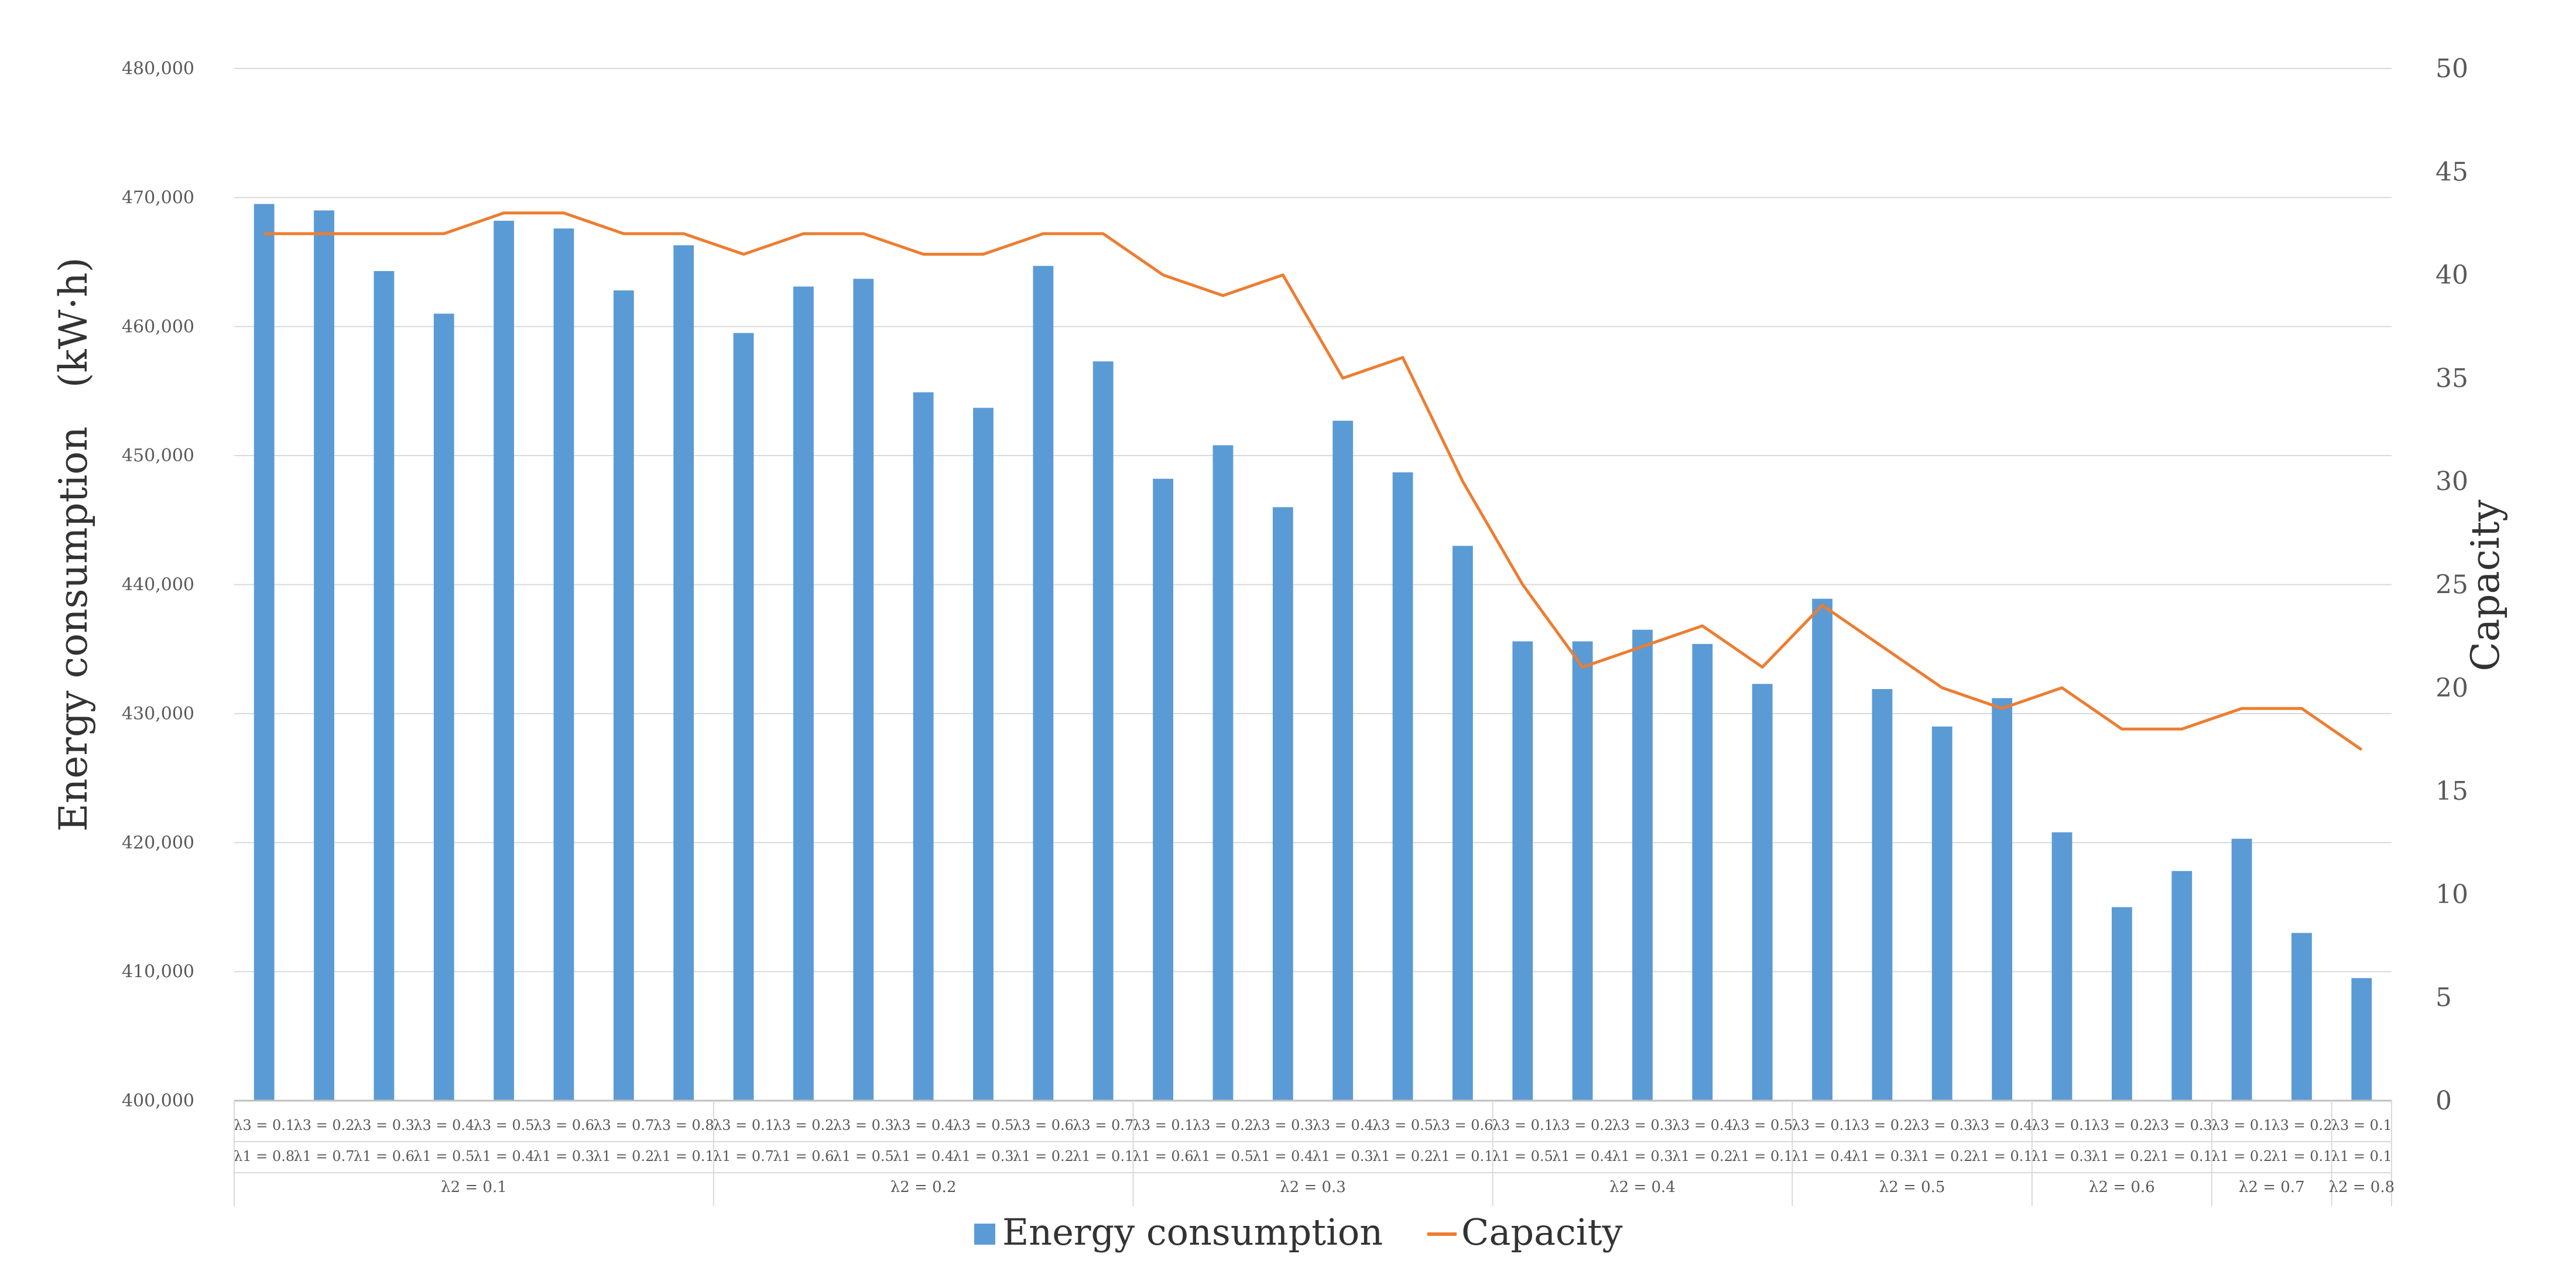 The image size is (2576, 1288). What do you see at coordinates (2451, 894) in the screenshot?
I see `y2-tick-label: 10` at bounding box center [2451, 894].